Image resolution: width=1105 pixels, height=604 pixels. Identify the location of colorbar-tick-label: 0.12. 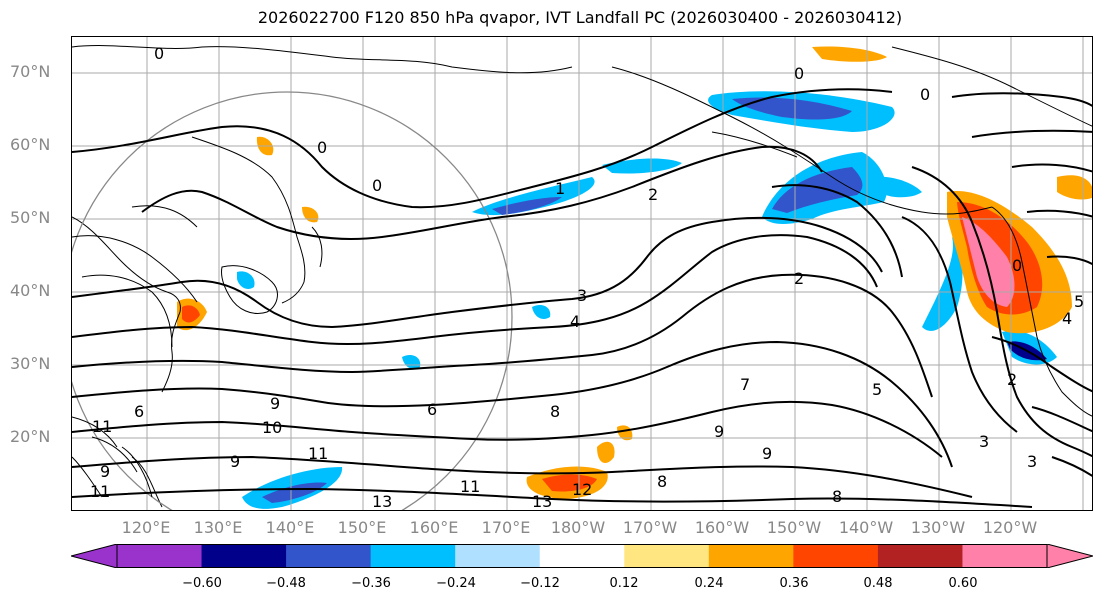
(624, 583).